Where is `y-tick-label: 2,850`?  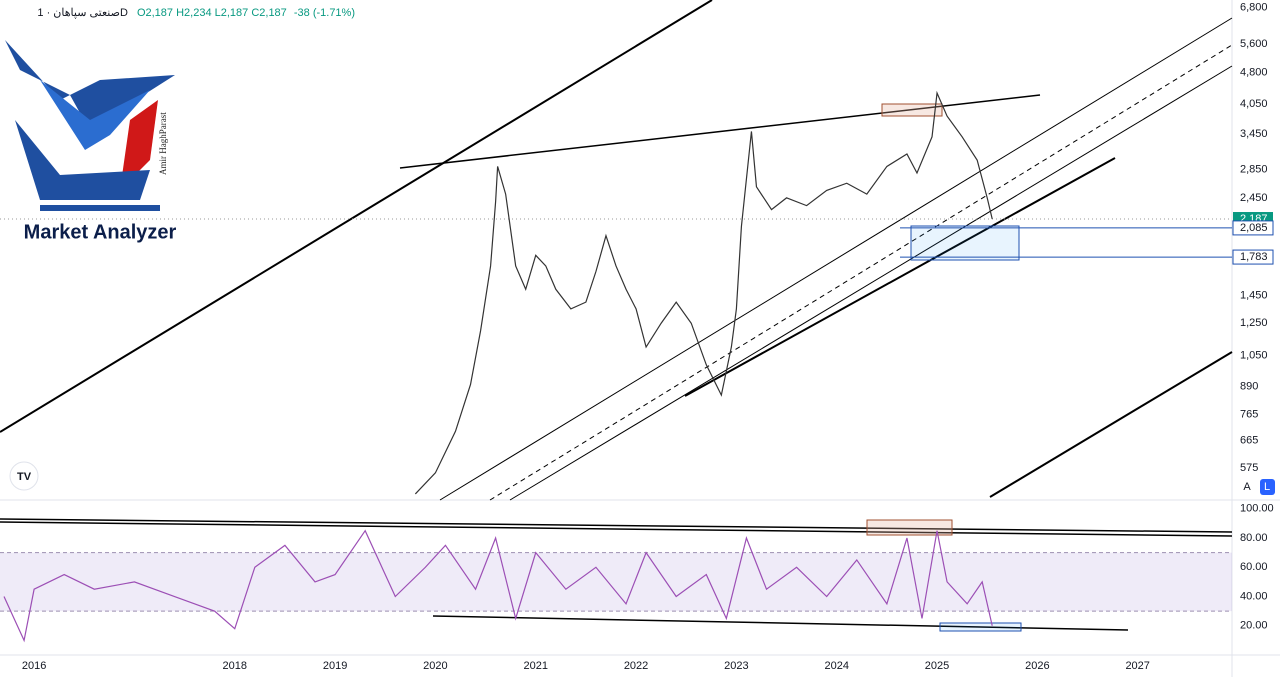 y-tick-label: 2,850 is located at coordinates (1254, 170).